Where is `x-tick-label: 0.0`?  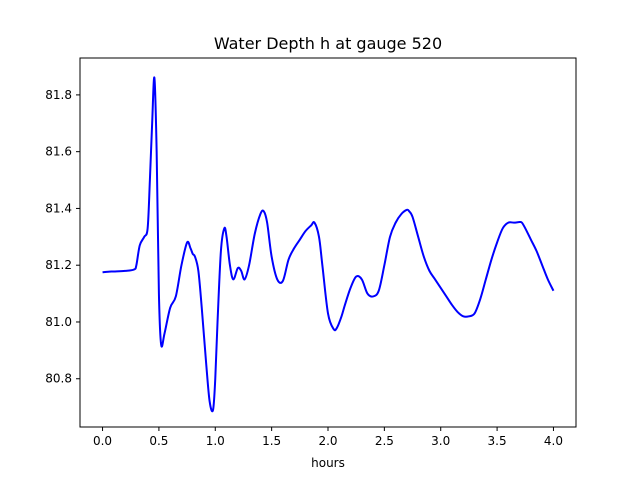
x-tick-label: 0.0 is located at coordinates (102, 441).